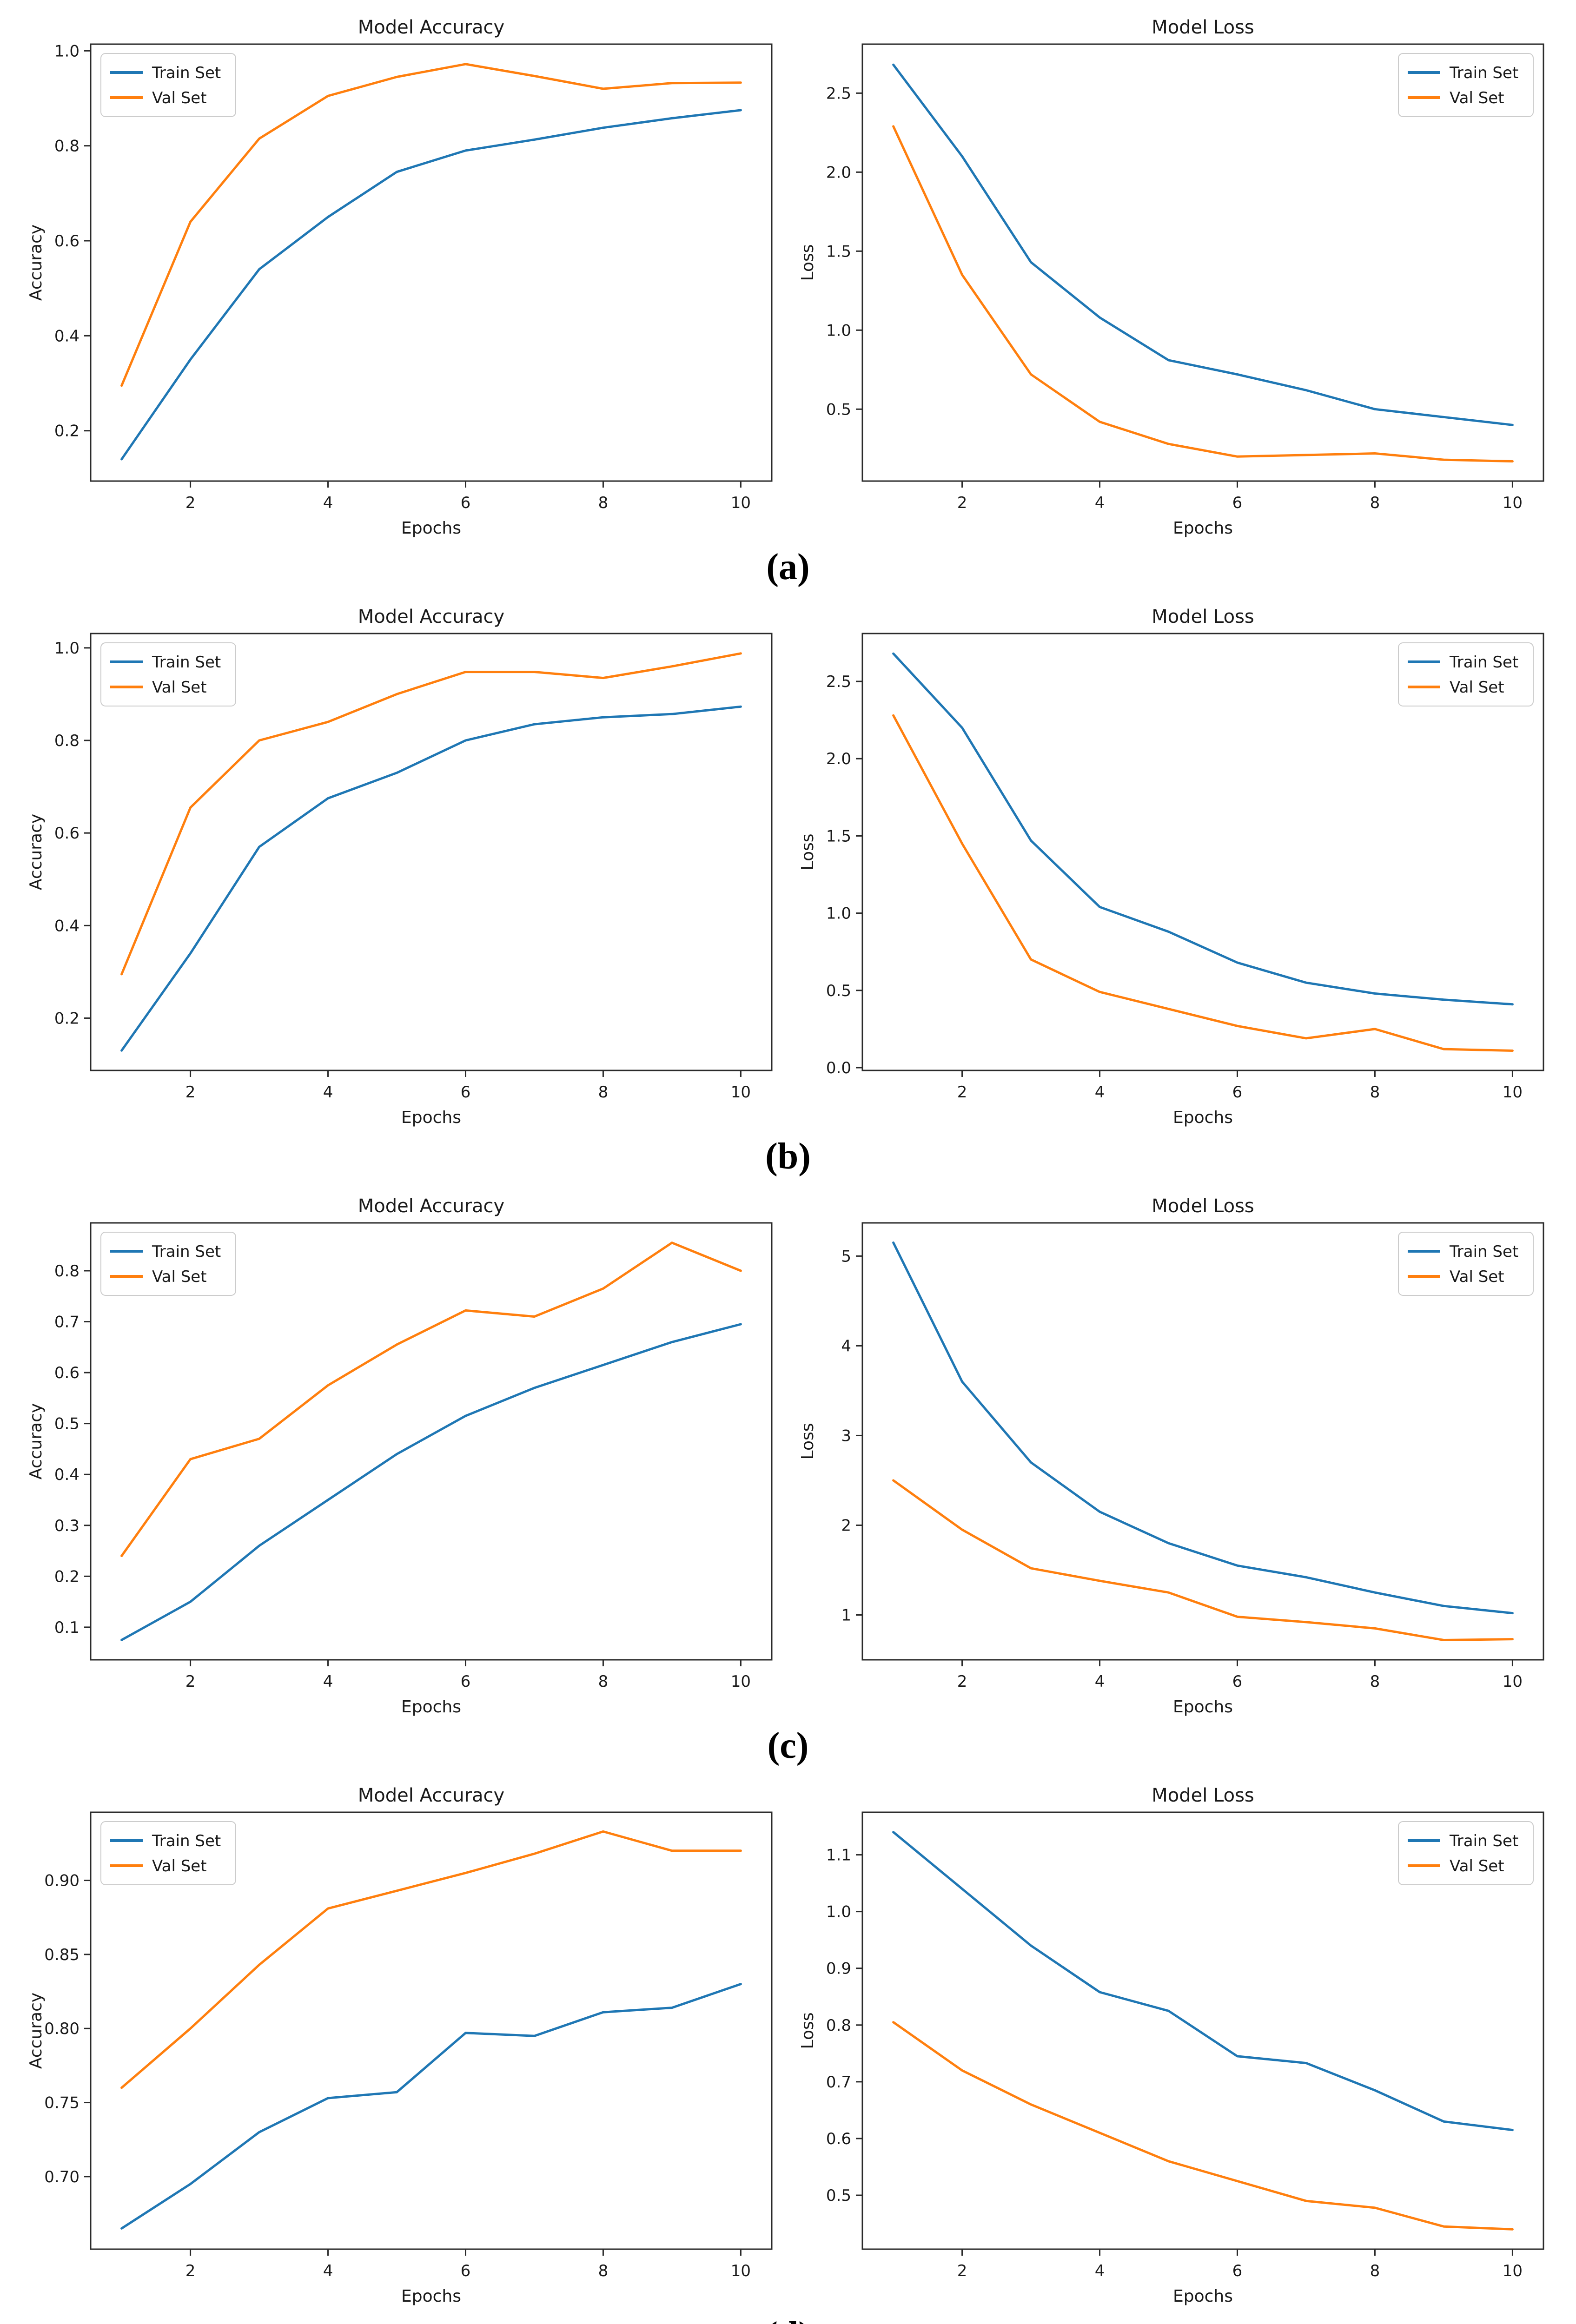 The height and width of the screenshot is (2324, 1576). What do you see at coordinates (61, 2103) in the screenshot?
I see `y-tick-label: 0.75` at bounding box center [61, 2103].